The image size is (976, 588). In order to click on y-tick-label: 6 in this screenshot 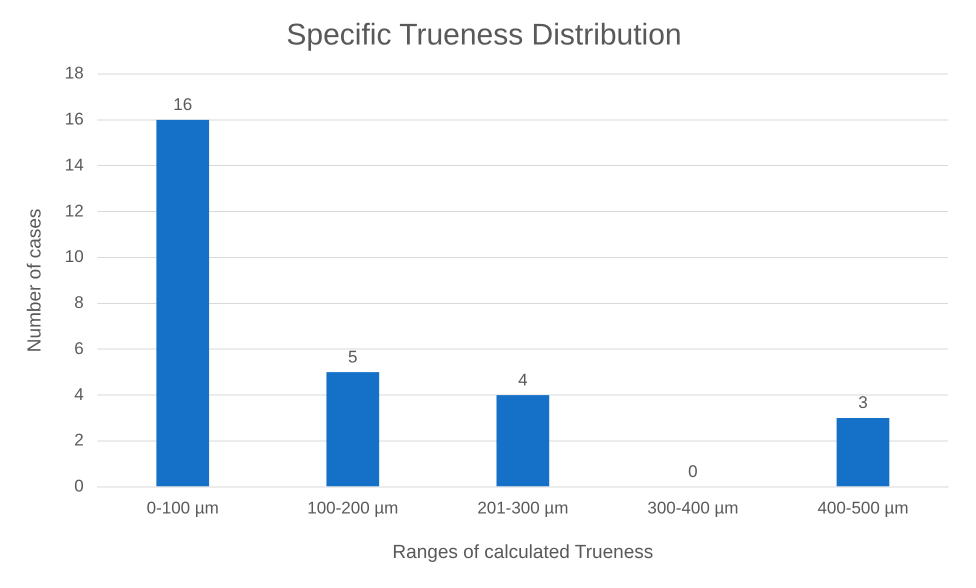, I will do `click(79, 348)`.